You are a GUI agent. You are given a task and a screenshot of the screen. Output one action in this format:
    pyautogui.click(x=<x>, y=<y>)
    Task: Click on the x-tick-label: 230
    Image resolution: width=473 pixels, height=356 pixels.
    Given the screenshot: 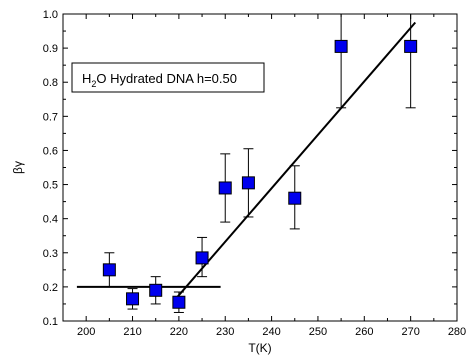 What is the action you would take?
    pyautogui.click(x=225, y=332)
    